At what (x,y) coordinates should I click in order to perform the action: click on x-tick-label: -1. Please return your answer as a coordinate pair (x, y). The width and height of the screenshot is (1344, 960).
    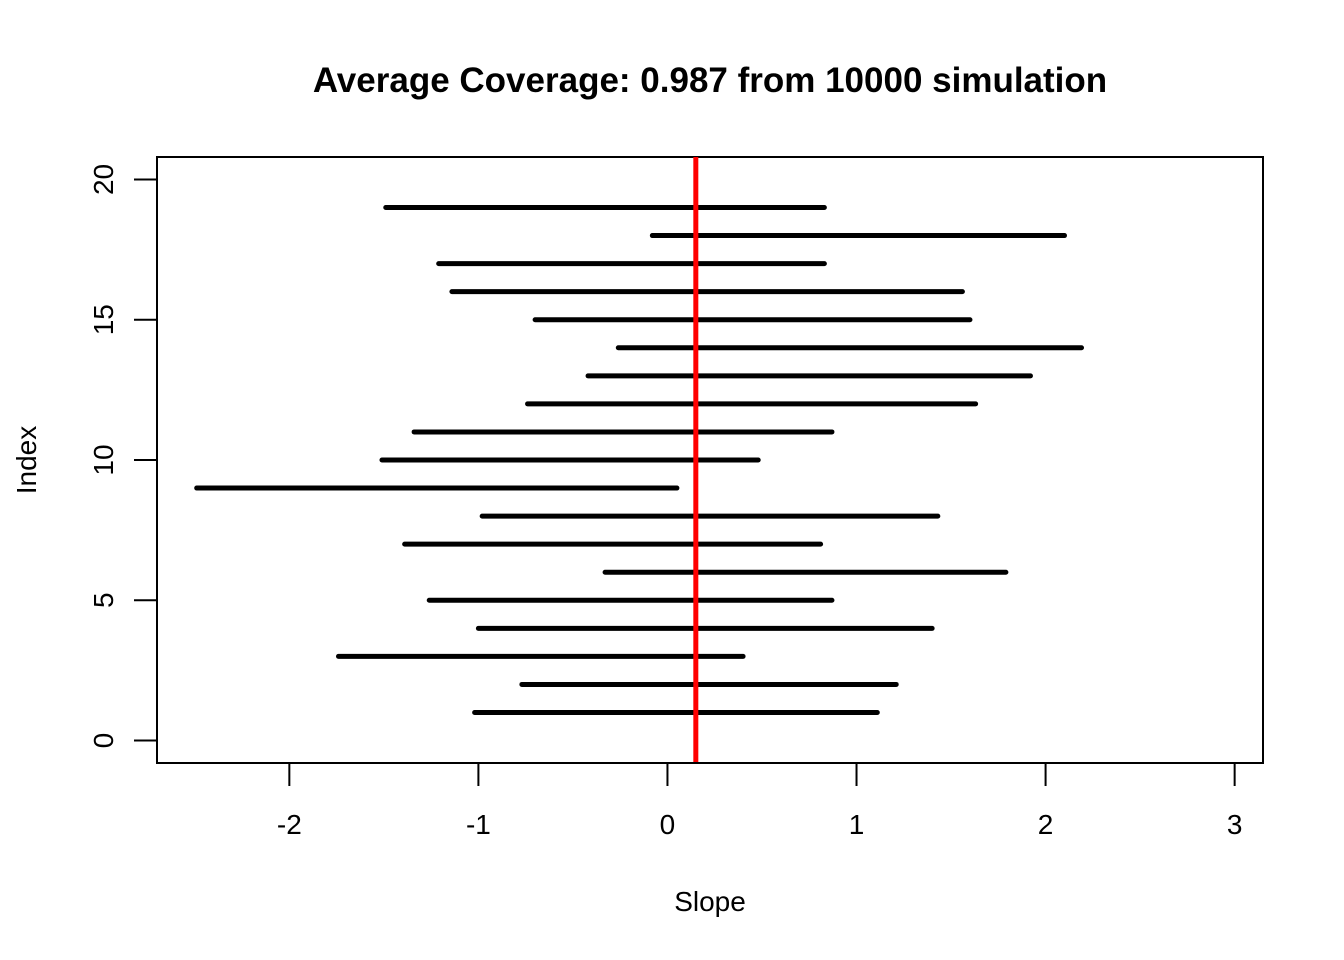
    Looking at the image, I should click on (478, 824).